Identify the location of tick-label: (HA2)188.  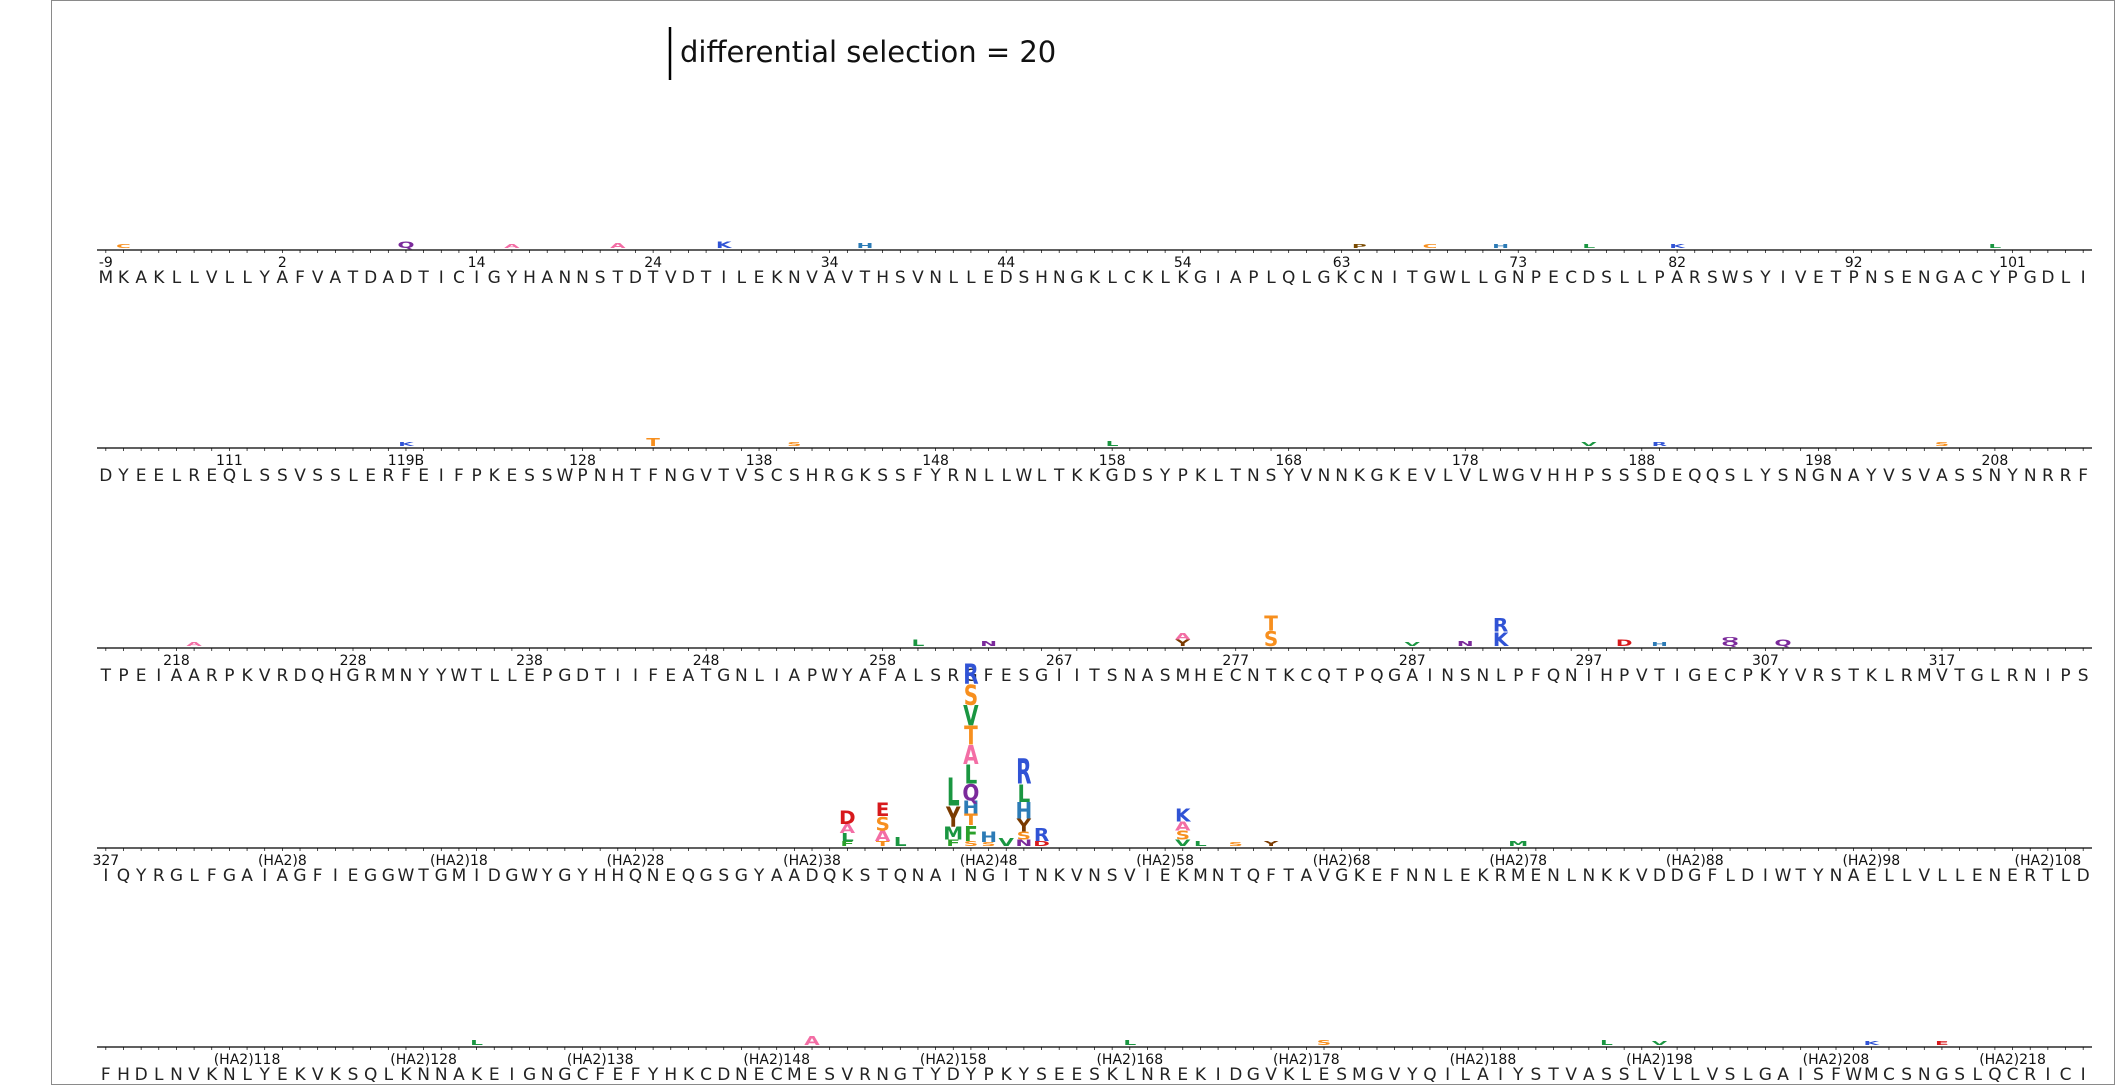
(1483, 1060).